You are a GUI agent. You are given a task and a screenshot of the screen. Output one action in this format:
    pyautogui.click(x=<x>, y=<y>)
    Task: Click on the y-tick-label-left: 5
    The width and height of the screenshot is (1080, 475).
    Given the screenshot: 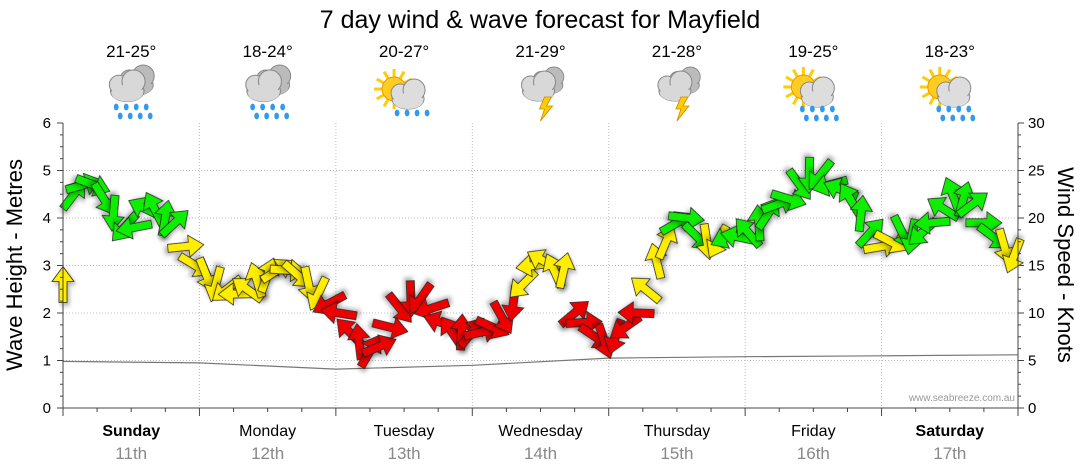 What is the action you would take?
    pyautogui.click(x=47, y=171)
    